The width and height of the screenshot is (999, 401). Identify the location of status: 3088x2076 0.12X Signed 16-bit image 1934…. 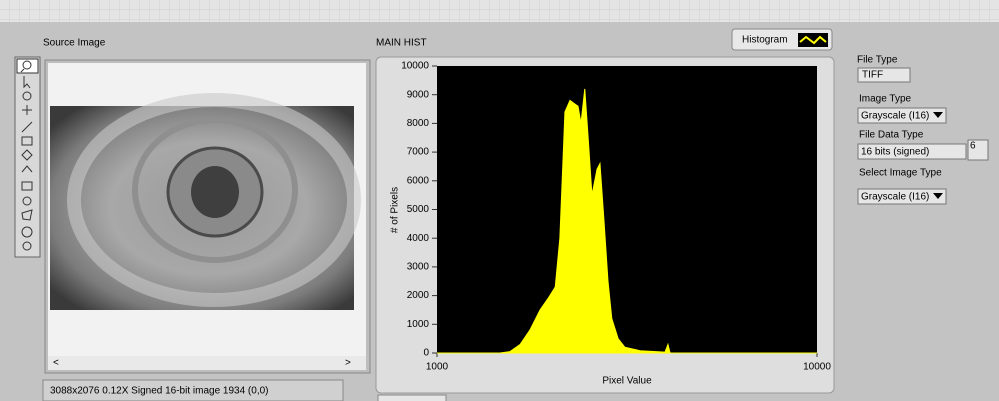
(159, 391).